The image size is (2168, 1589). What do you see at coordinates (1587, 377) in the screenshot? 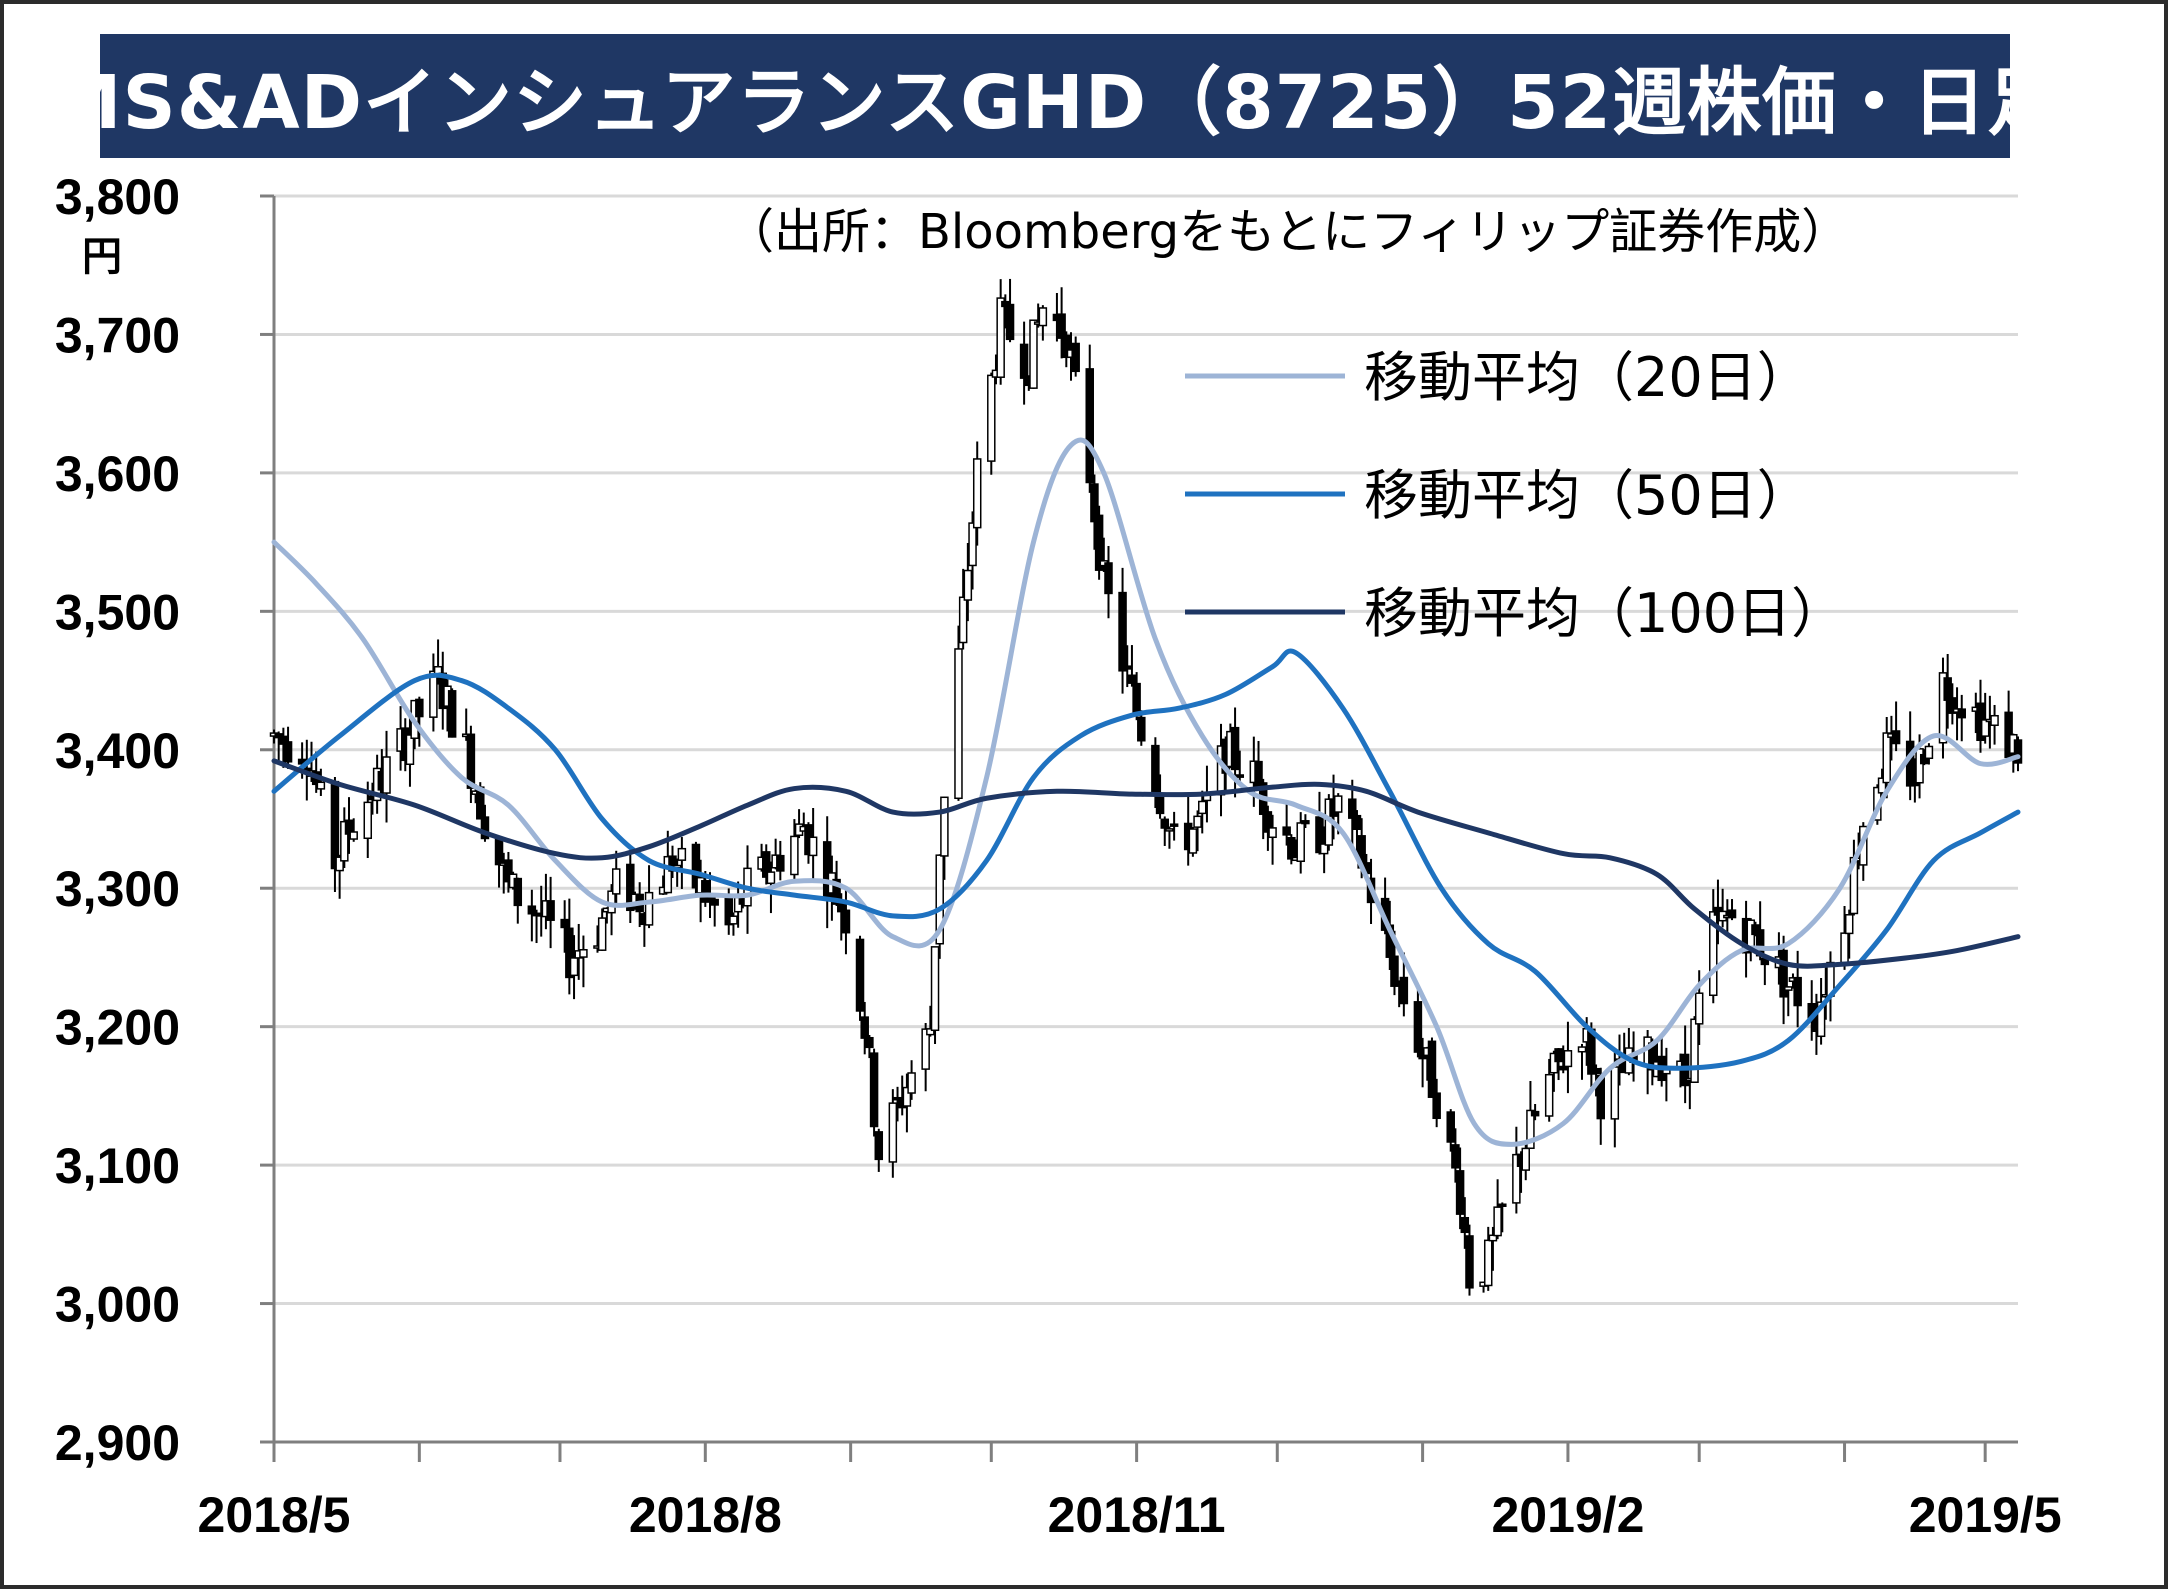
I see `legend-label-1: 移動平均（20日）` at bounding box center [1587, 377].